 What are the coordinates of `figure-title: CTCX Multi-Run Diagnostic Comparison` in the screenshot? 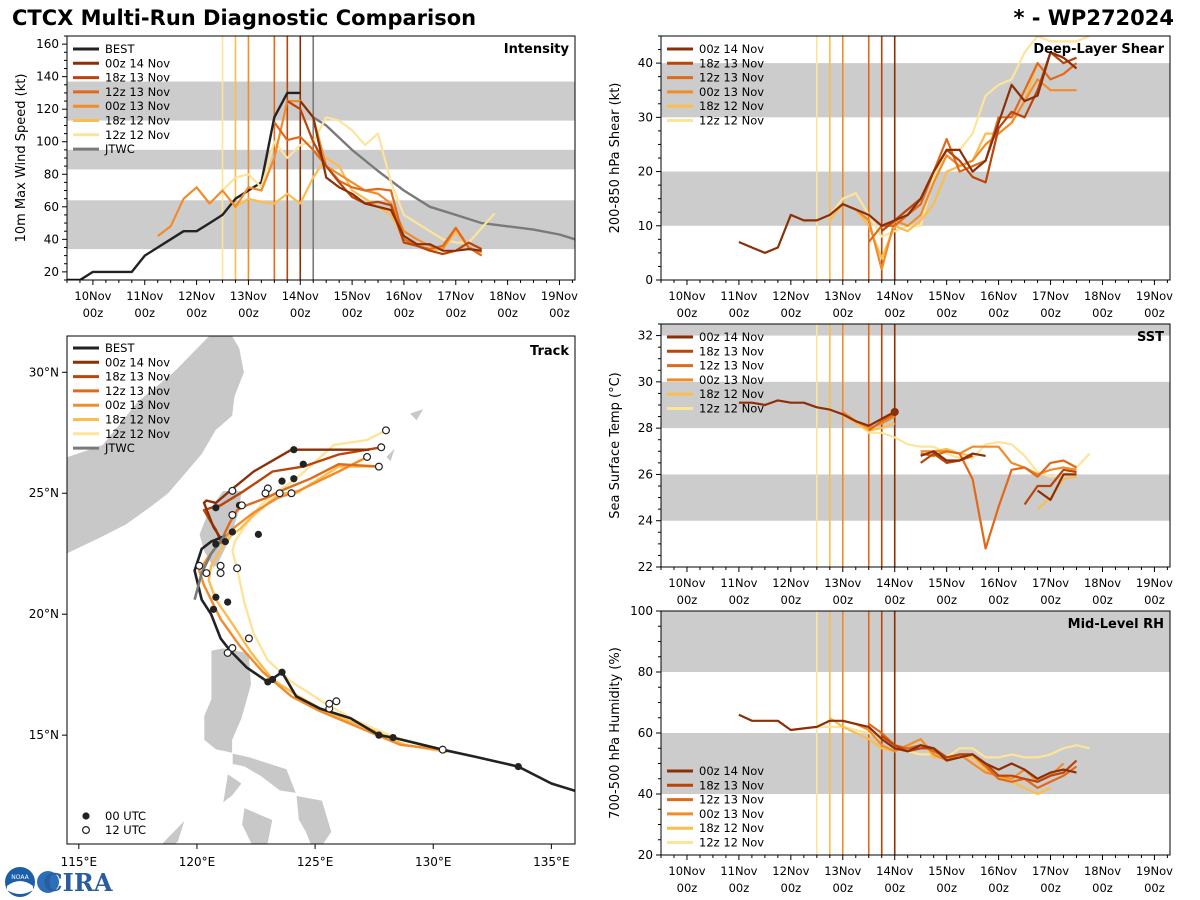 It's located at (244, 18).